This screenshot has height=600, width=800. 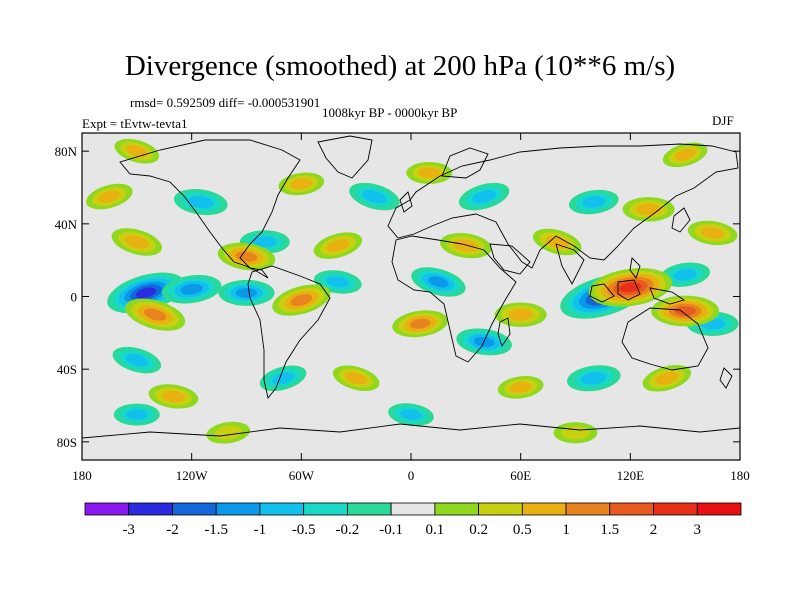 I want to click on colorbar: -3 -2 -1.5 -1 -0.5 -0.2 -0.1 0.1 0.2 0.5 1 1.5 2 3, so click(x=413, y=520).